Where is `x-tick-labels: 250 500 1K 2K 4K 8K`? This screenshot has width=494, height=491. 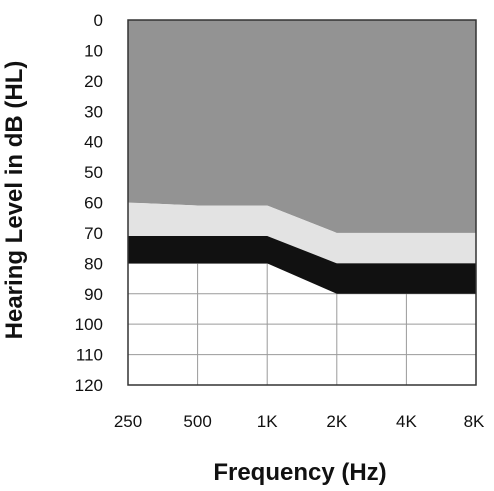
x-tick-labels: 250 500 1K 2K 4K 8K is located at coordinates (299, 421).